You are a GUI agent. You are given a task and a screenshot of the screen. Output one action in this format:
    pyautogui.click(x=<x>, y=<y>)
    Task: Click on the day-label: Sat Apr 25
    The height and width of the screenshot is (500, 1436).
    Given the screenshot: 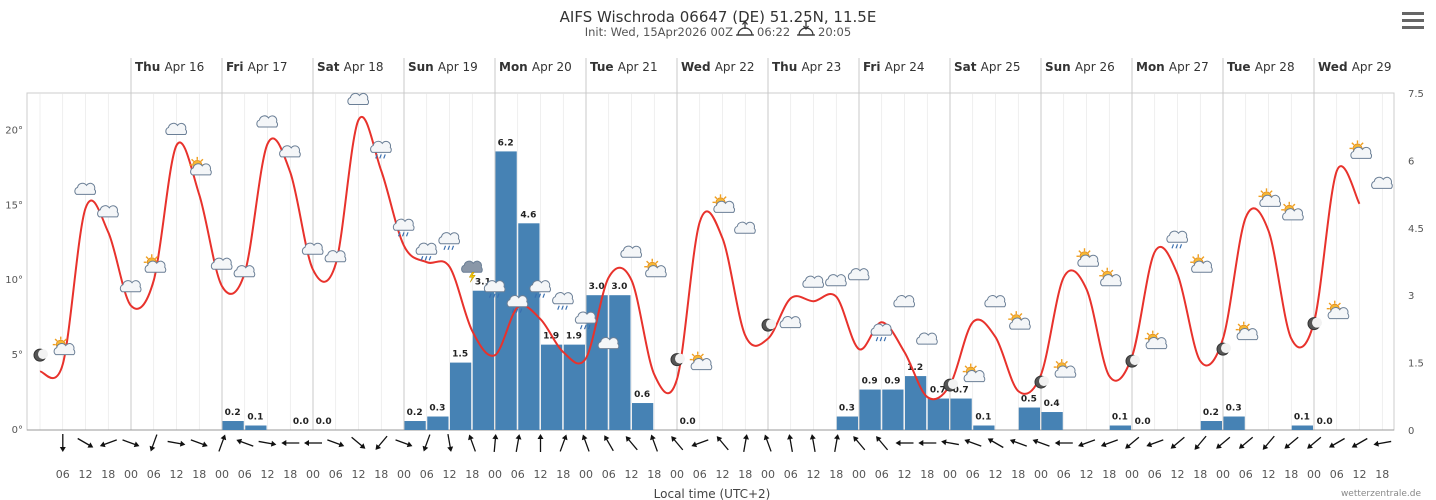 What is the action you would take?
    pyautogui.click(x=987, y=67)
    